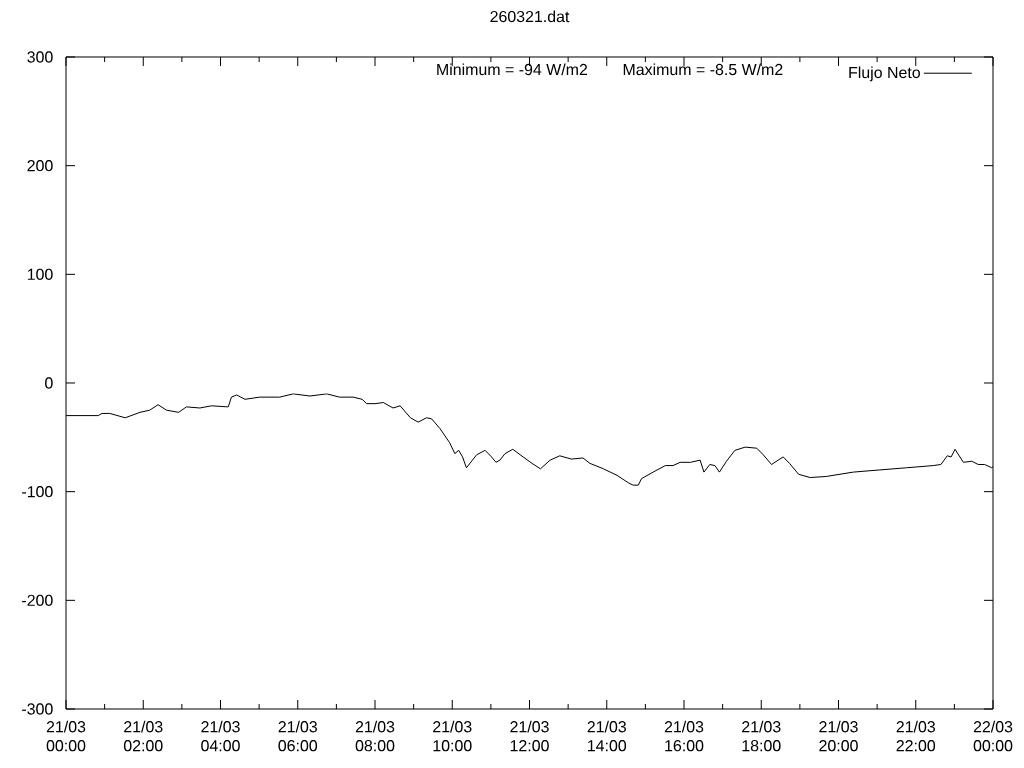 The image size is (1024, 768). Describe the element at coordinates (530, 16) in the screenshot. I see `chart-title: 260321.dat` at that location.